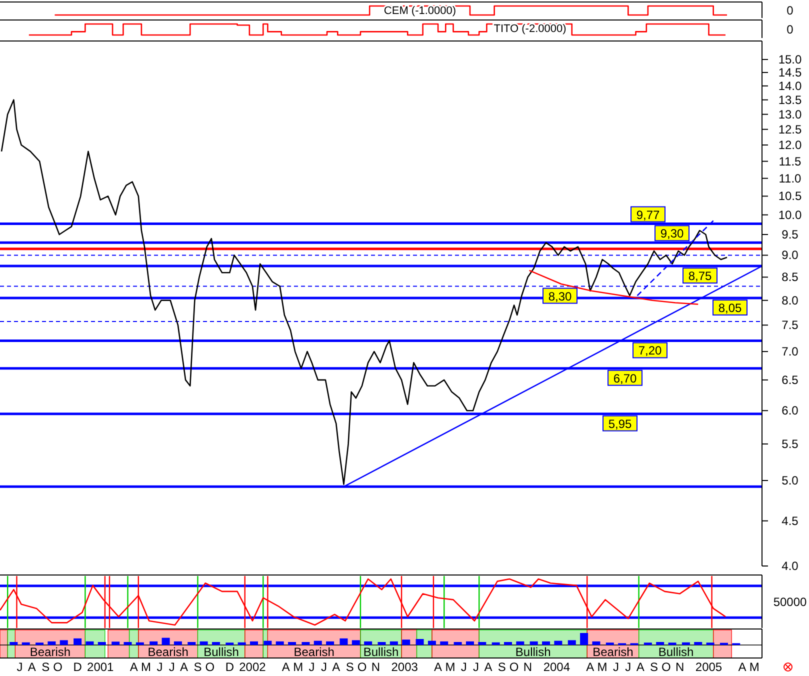 This screenshot has width=809, height=676. What do you see at coordinates (560, 296) in the screenshot?
I see `ref-line-label: 8,30` at bounding box center [560, 296].